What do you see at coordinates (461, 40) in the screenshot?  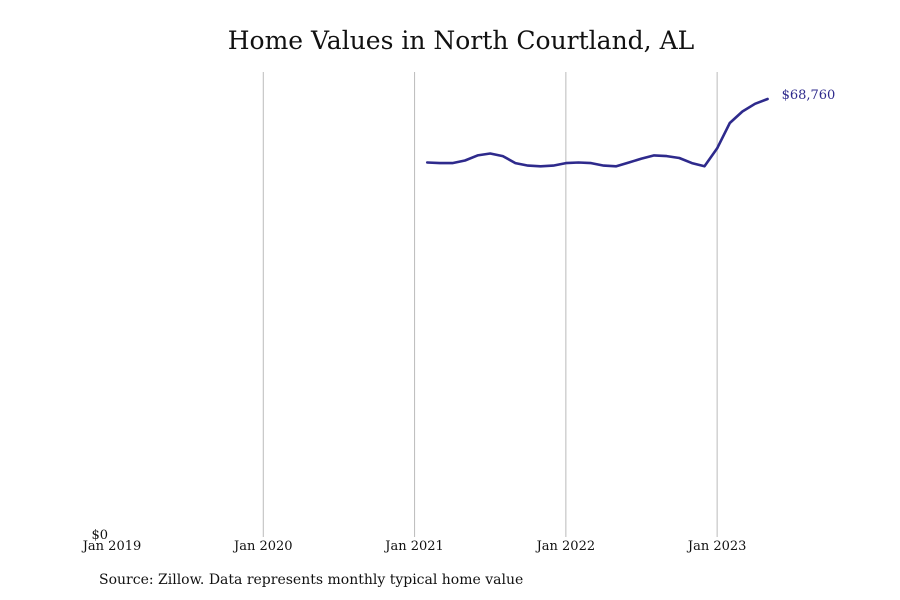 I see `chart-title: Home Values in North Courtland, AL` at bounding box center [461, 40].